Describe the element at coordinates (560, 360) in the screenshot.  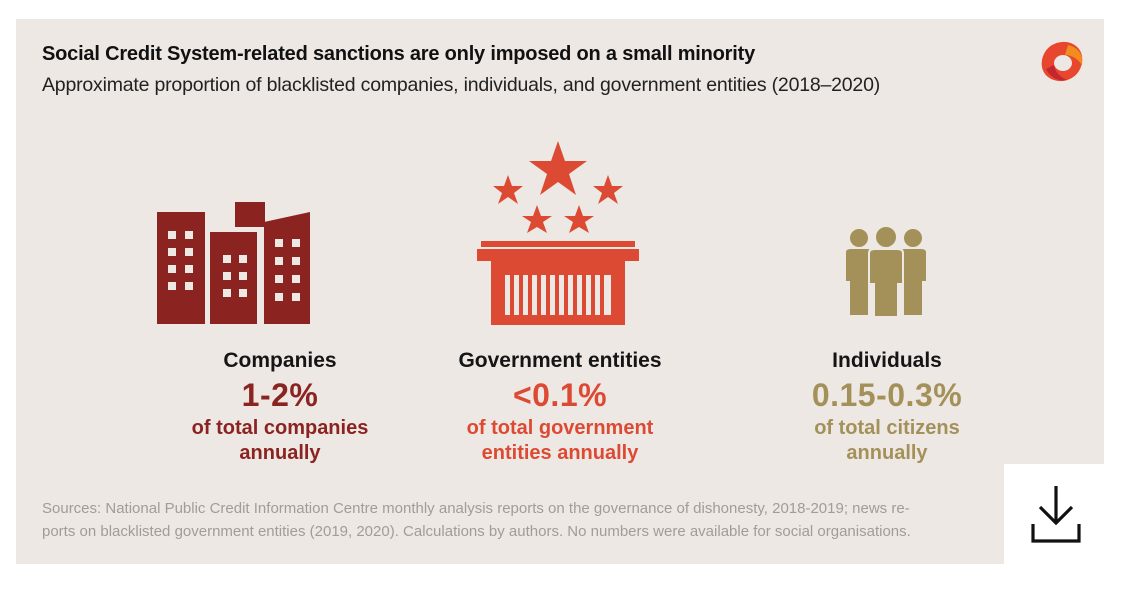
I see `government-label: Government entities` at that location.